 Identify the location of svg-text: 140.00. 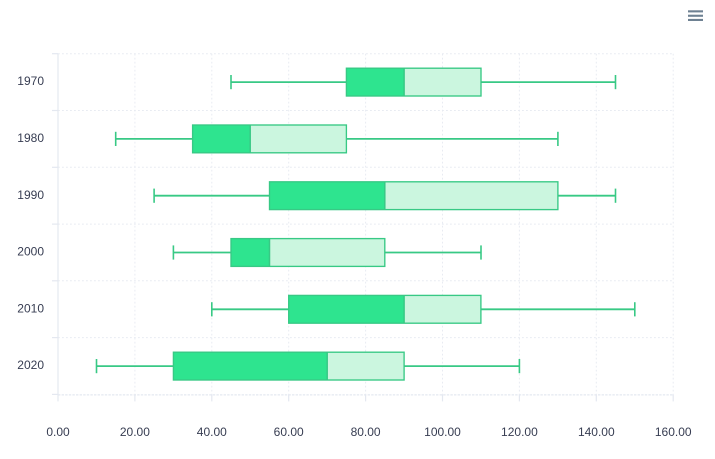
(596, 432).